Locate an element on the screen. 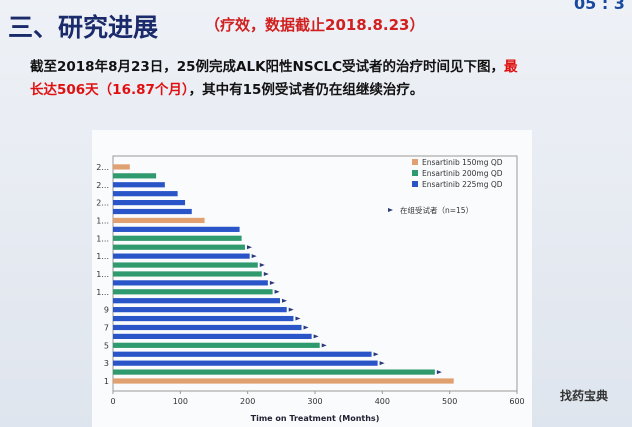  legend-label: Ensartinib 150mg QD is located at coordinates (462, 162).